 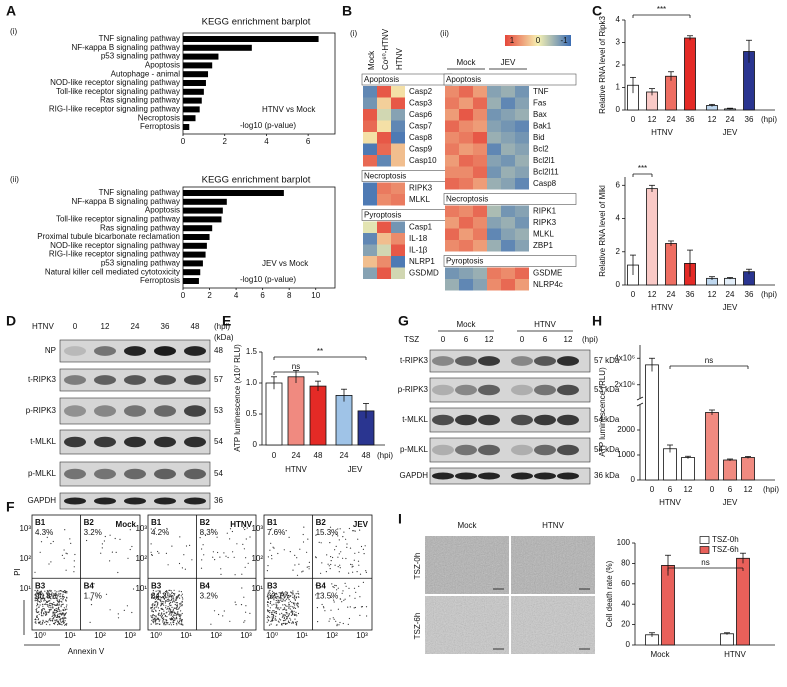 What do you see at coordinates (285, 263) in the screenshot?
I see `annotation: JEV vs Mock` at bounding box center [285, 263].